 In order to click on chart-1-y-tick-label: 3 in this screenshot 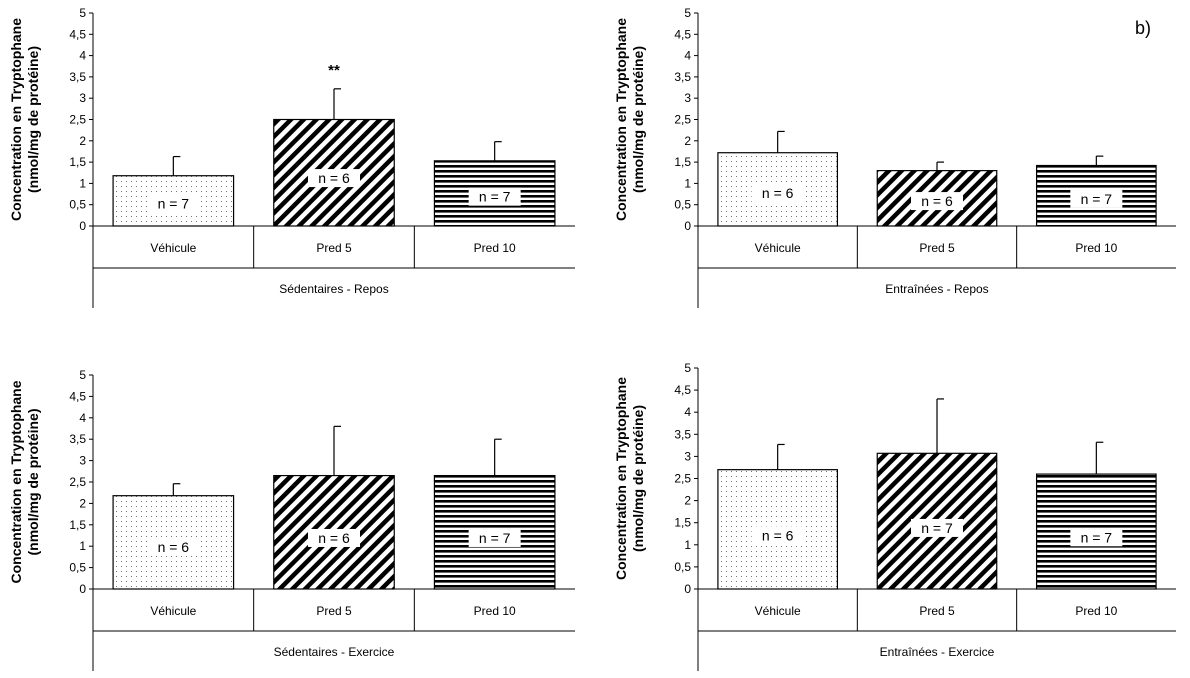, I will do `click(82, 98)`.